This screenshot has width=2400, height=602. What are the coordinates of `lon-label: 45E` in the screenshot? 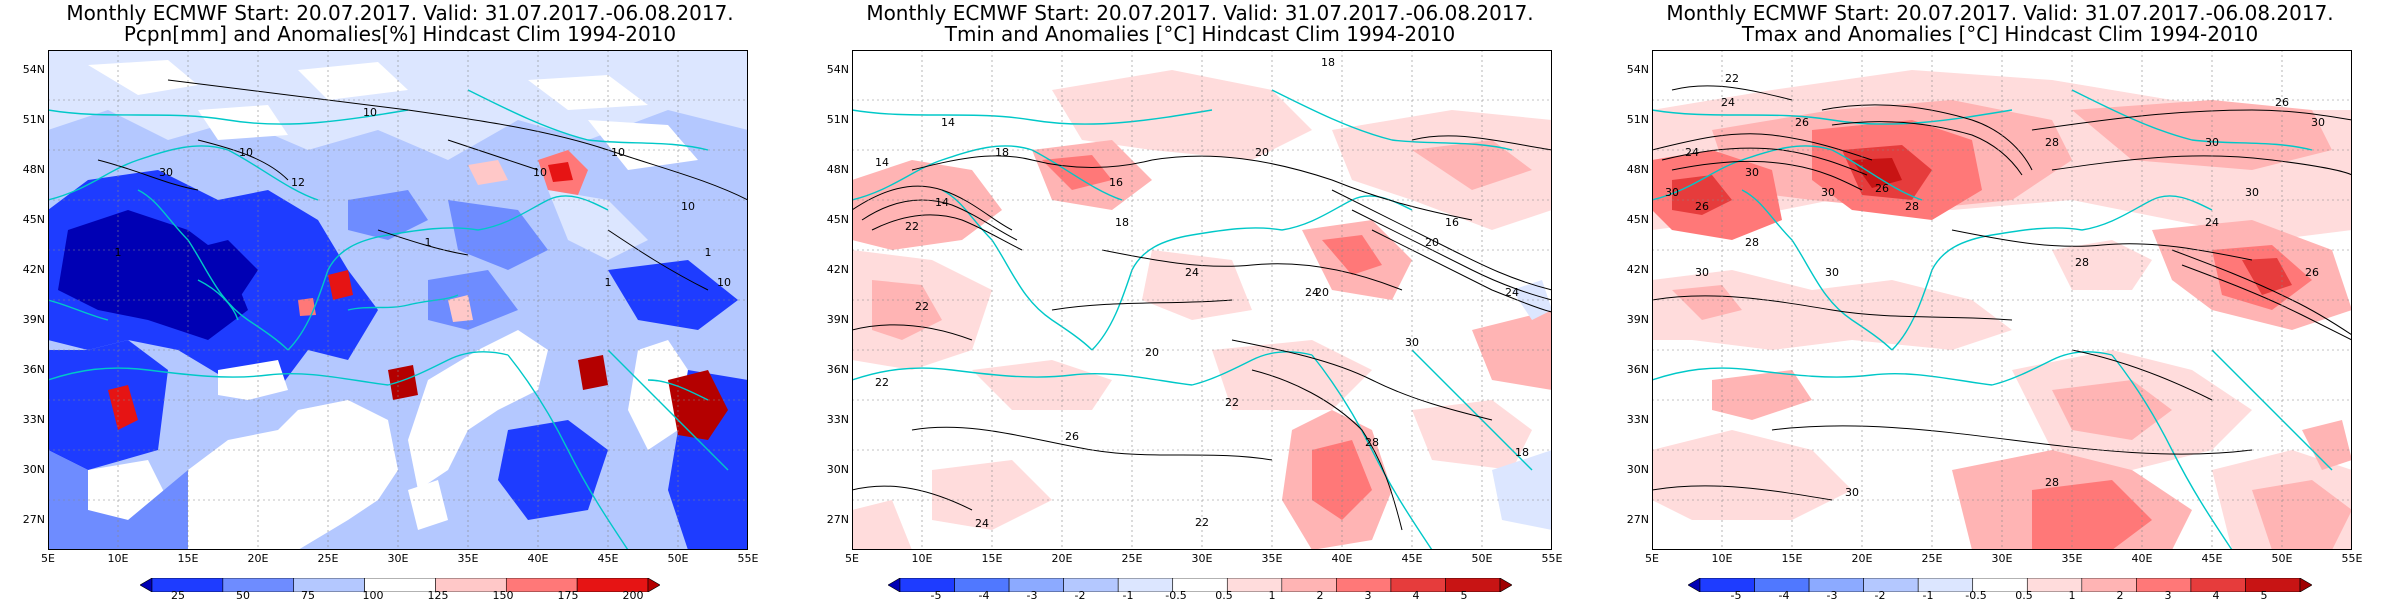 It's located at (1412, 558).